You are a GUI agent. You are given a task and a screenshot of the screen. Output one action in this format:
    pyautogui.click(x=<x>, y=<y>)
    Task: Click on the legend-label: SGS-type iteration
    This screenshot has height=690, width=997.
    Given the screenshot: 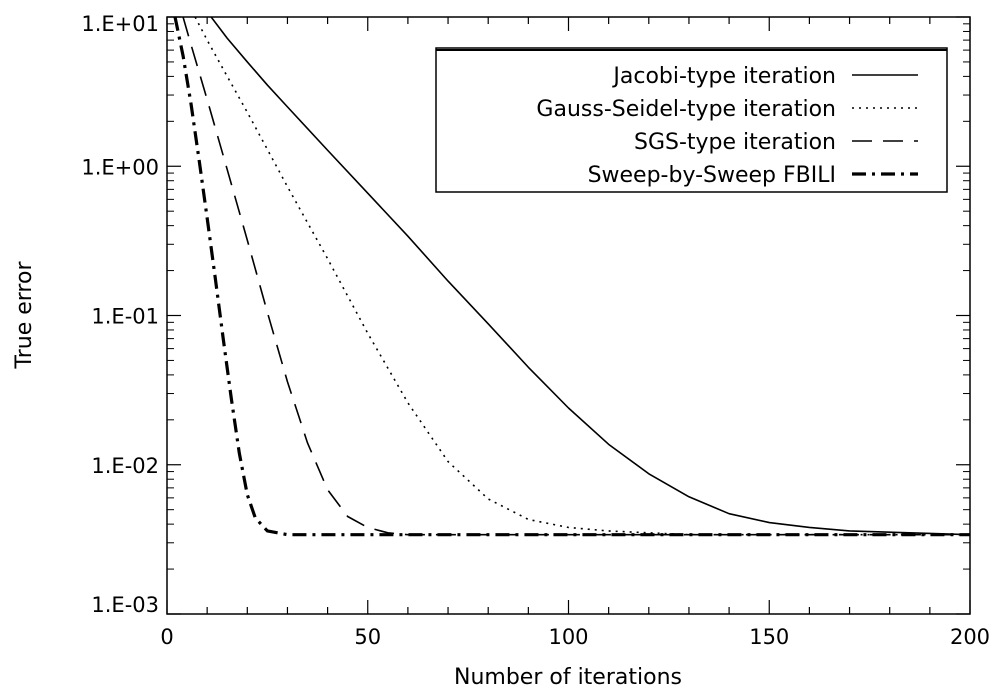 What is the action you would take?
    pyautogui.click(x=735, y=142)
    